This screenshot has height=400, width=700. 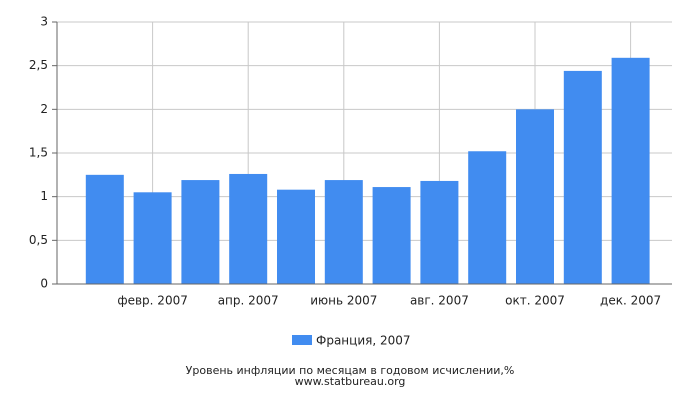 What do you see at coordinates (343, 301) in the screenshot?
I see `x-tick-label: июнь 2007` at bounding box center [343, 301].